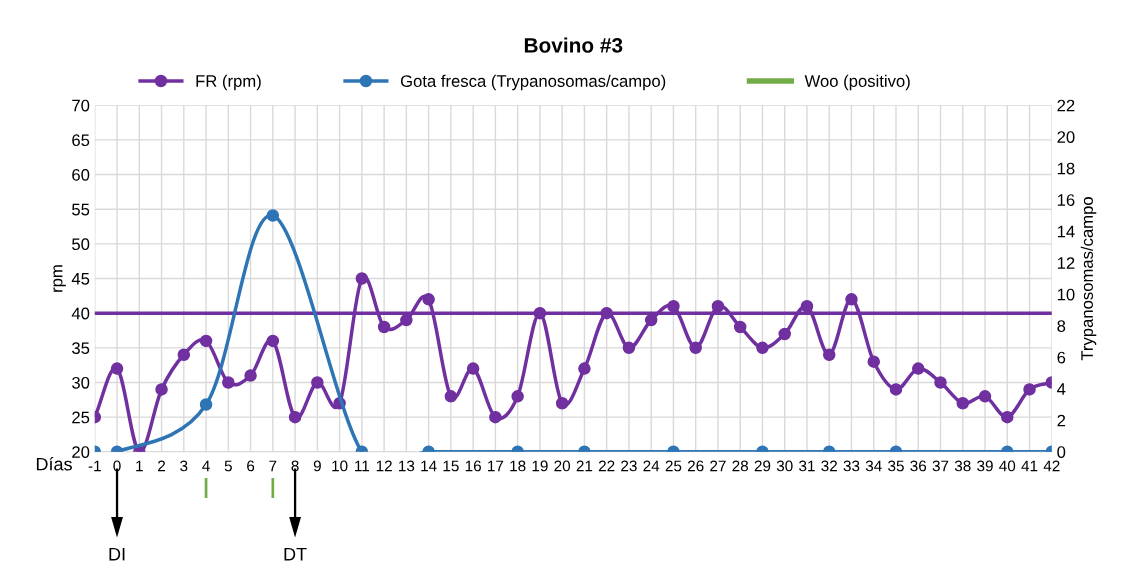 Image resolution: width=1142 pixels, height=569 pixels. I want to click on y-tick-label: 65, so click(81, 140).